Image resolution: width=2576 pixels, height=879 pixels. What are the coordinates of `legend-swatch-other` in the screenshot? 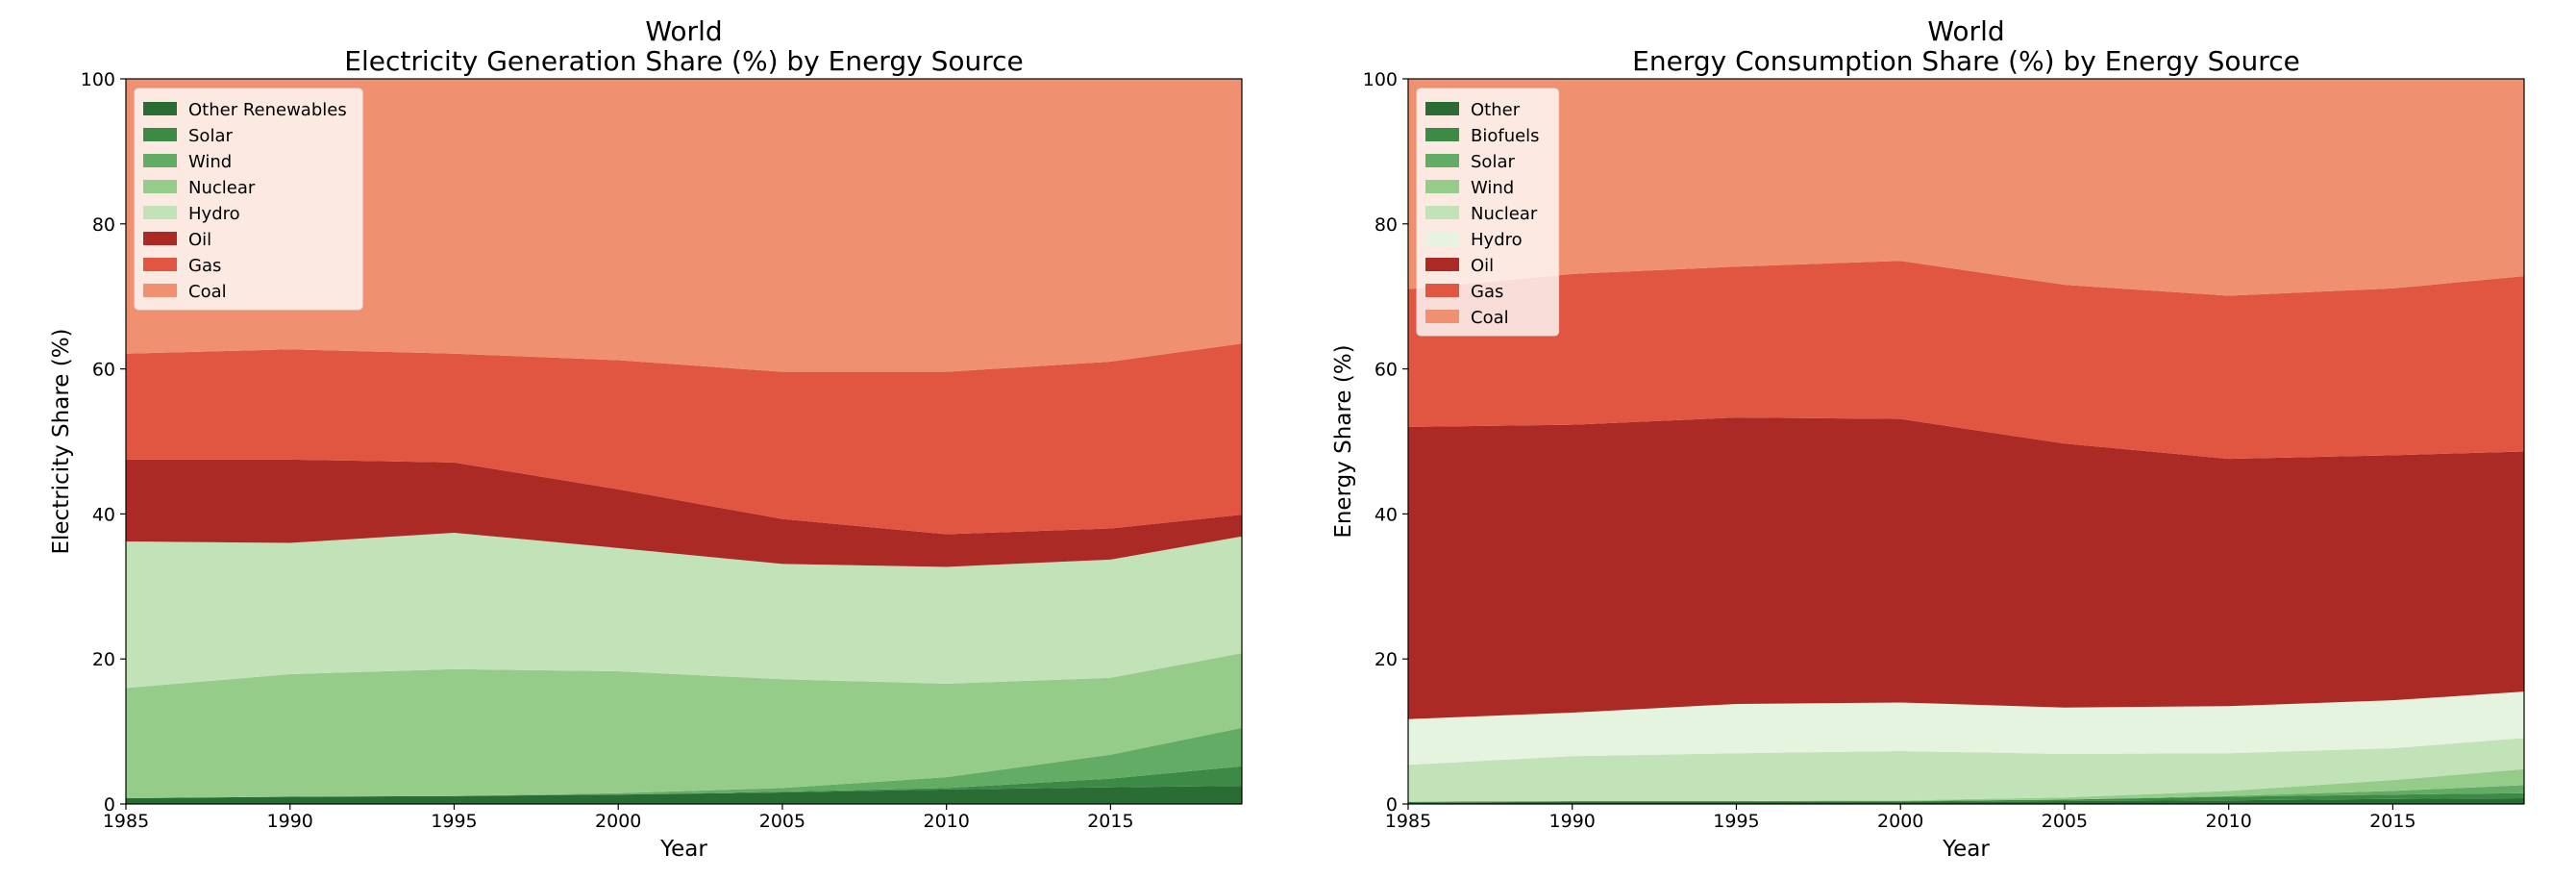 It's located at (1442, 108).